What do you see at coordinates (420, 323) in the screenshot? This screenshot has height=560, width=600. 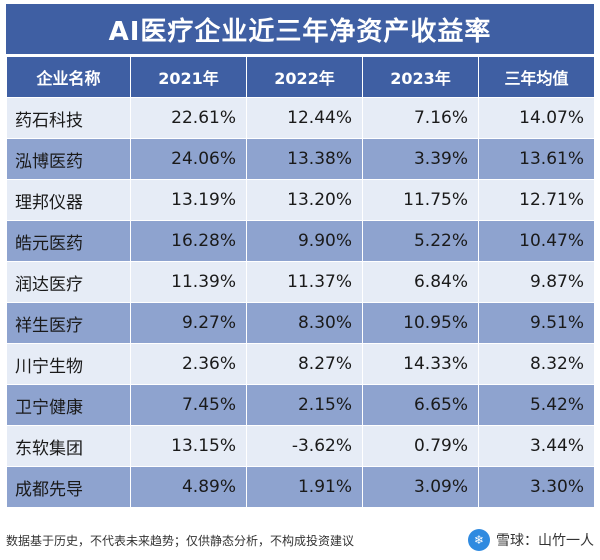 I see `cell-2023: 10.95%` at bounding box center [420, 323].